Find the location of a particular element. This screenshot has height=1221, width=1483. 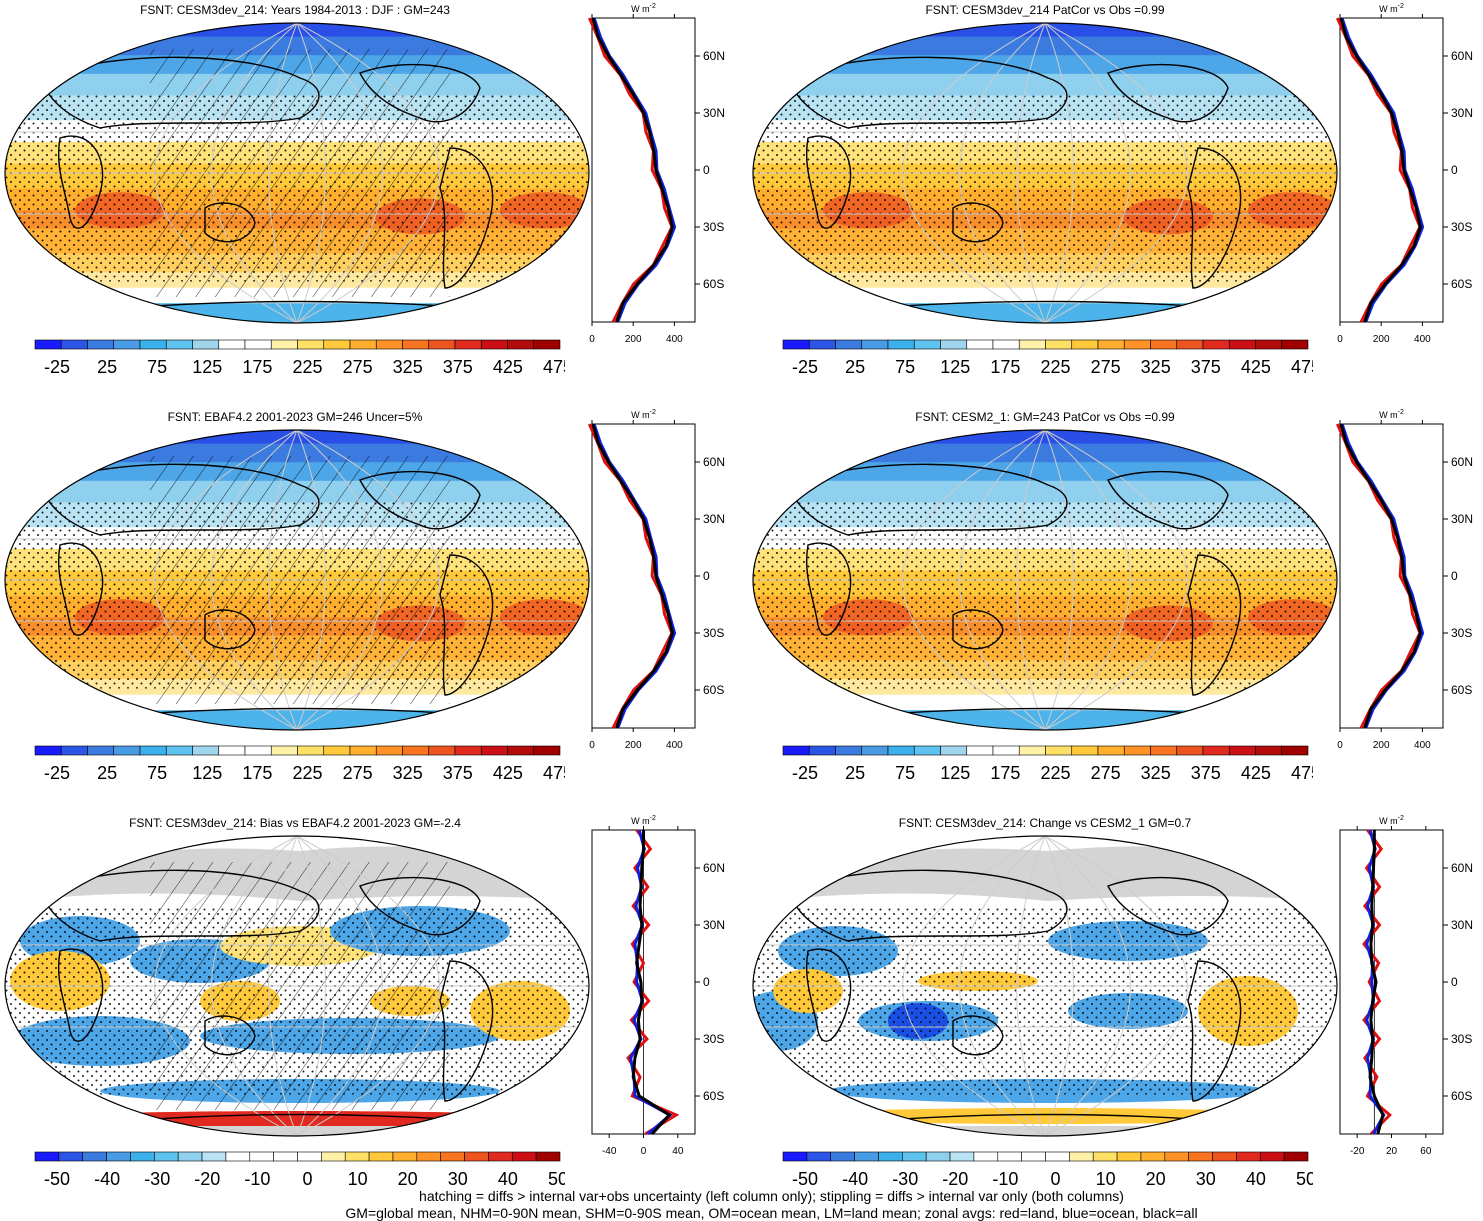

map-field is located at coordinates (297, 173).